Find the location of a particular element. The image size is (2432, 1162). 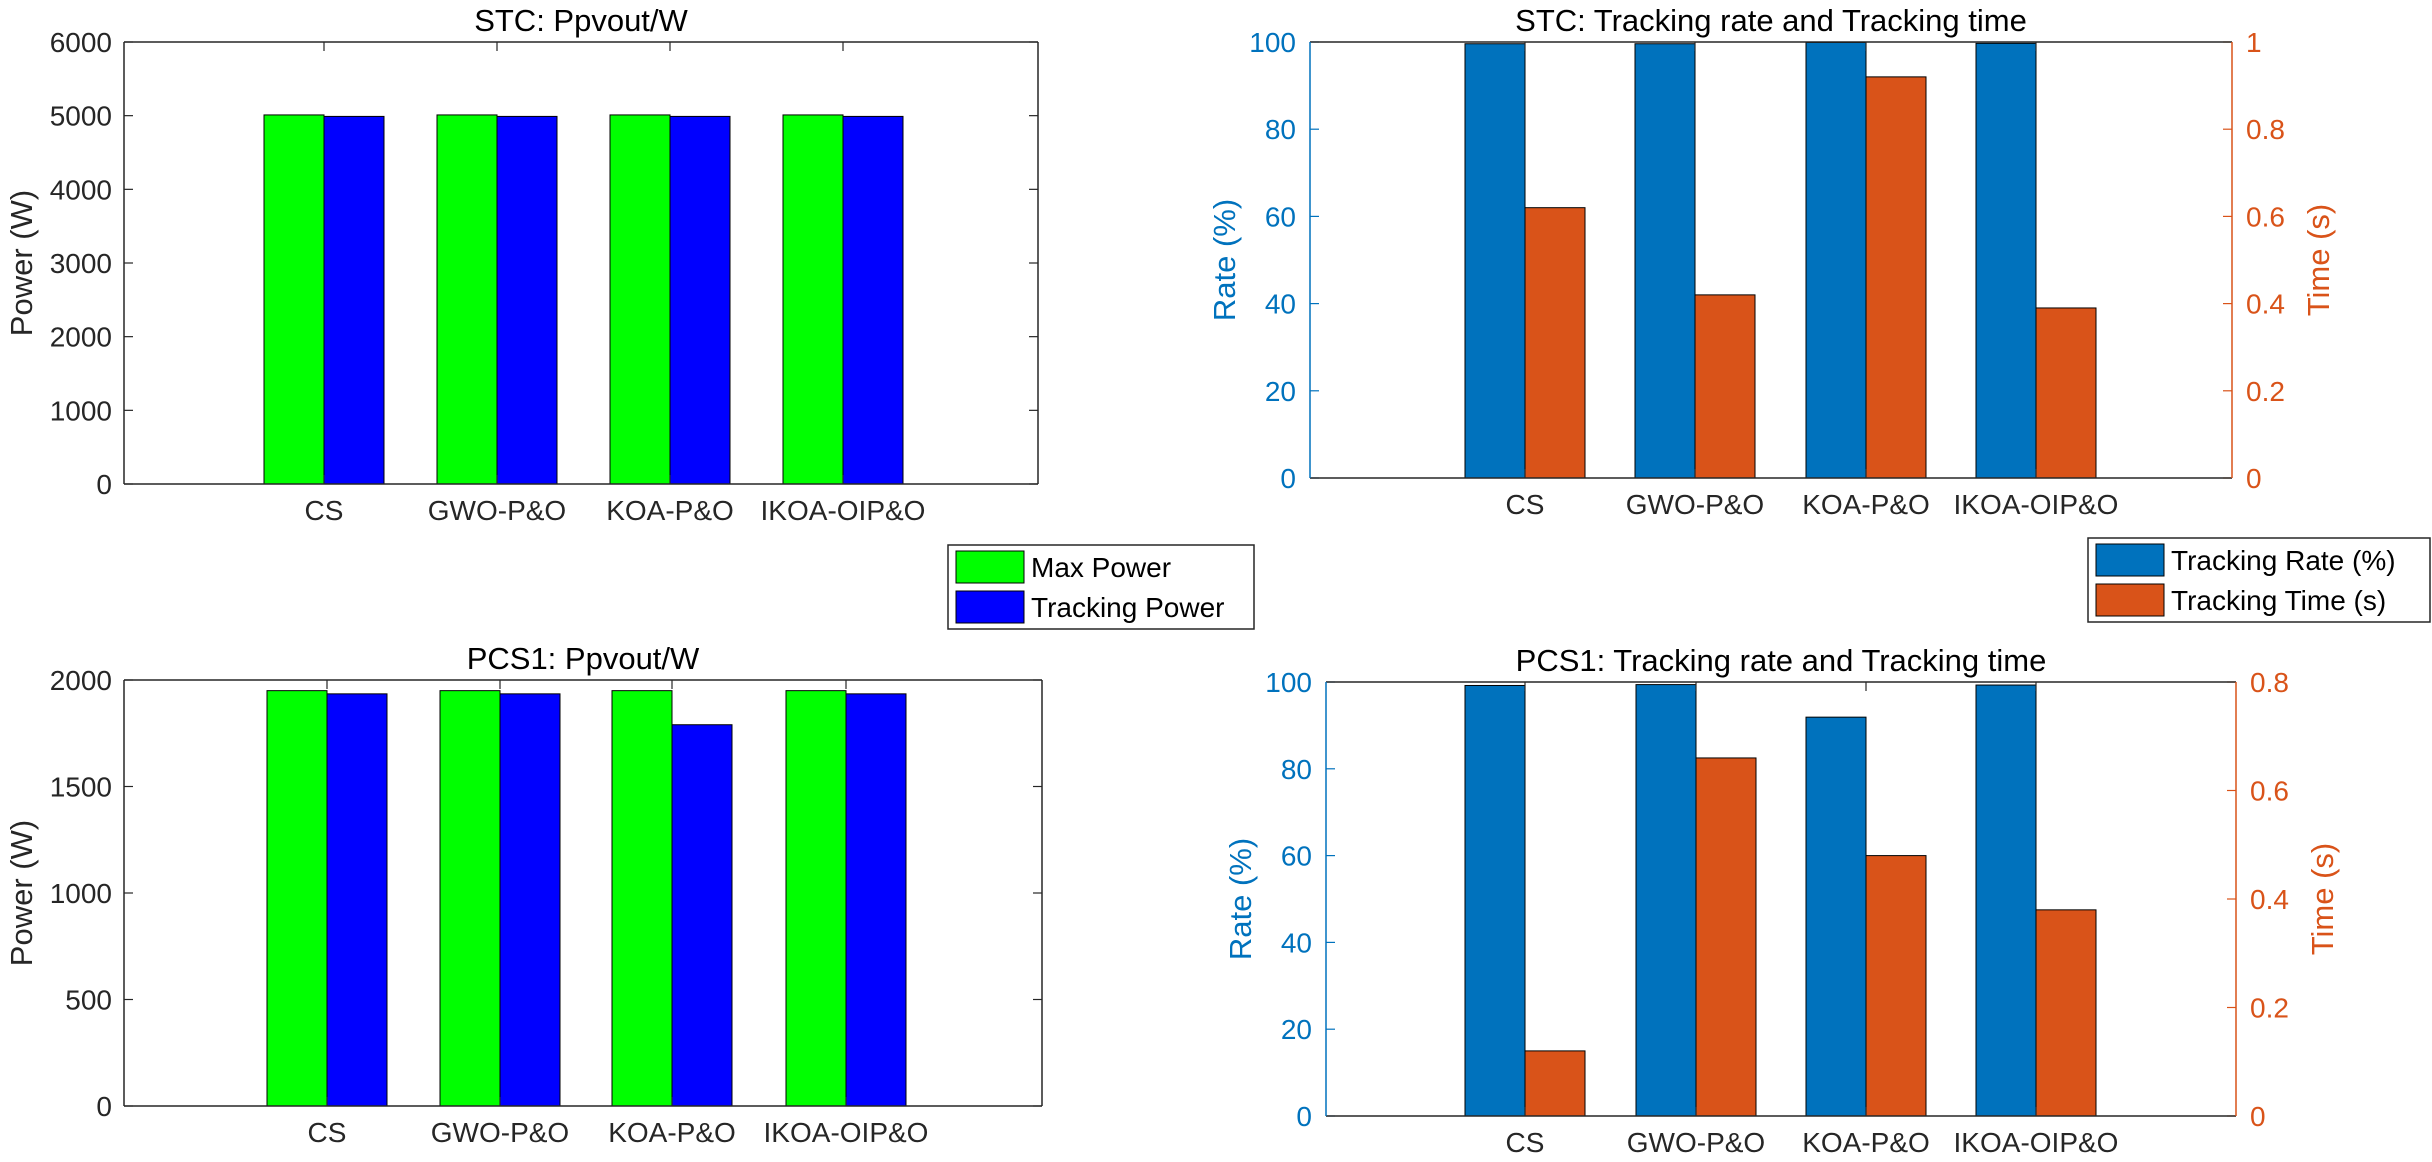

c1-y-tick-label: 1000 is located at coordinates (81, 410).